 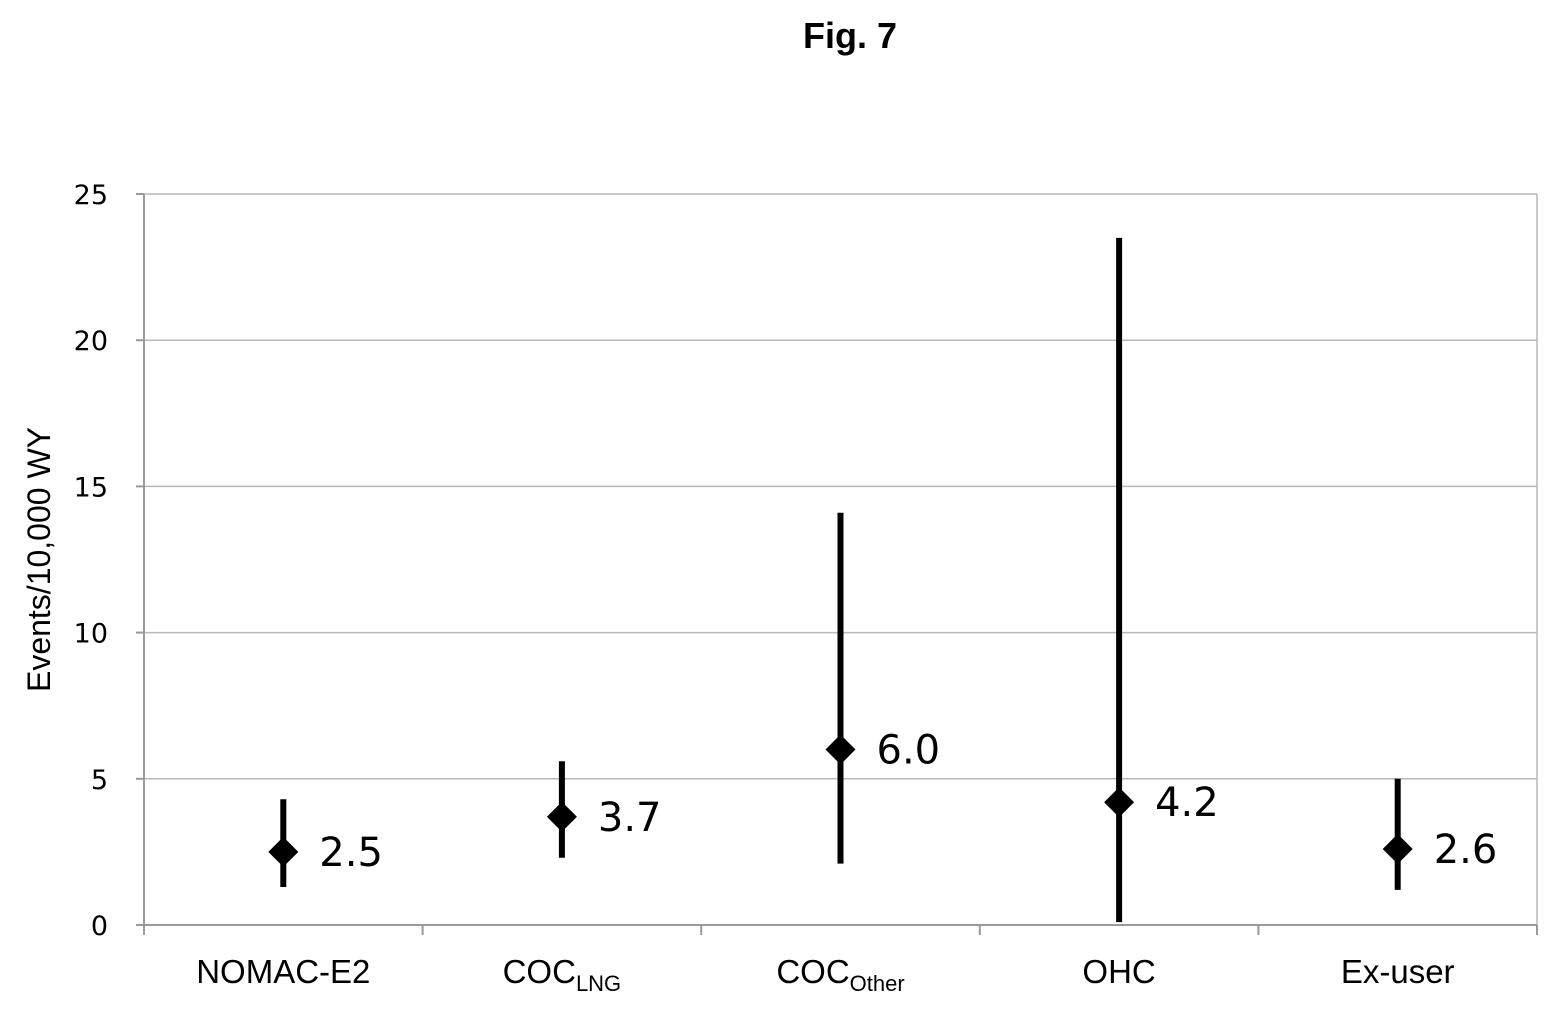 What do you see at coordinates (91, 634) in the screenshot?
I see `y-tick-label-2: 10` at bounding box center [91, 634].